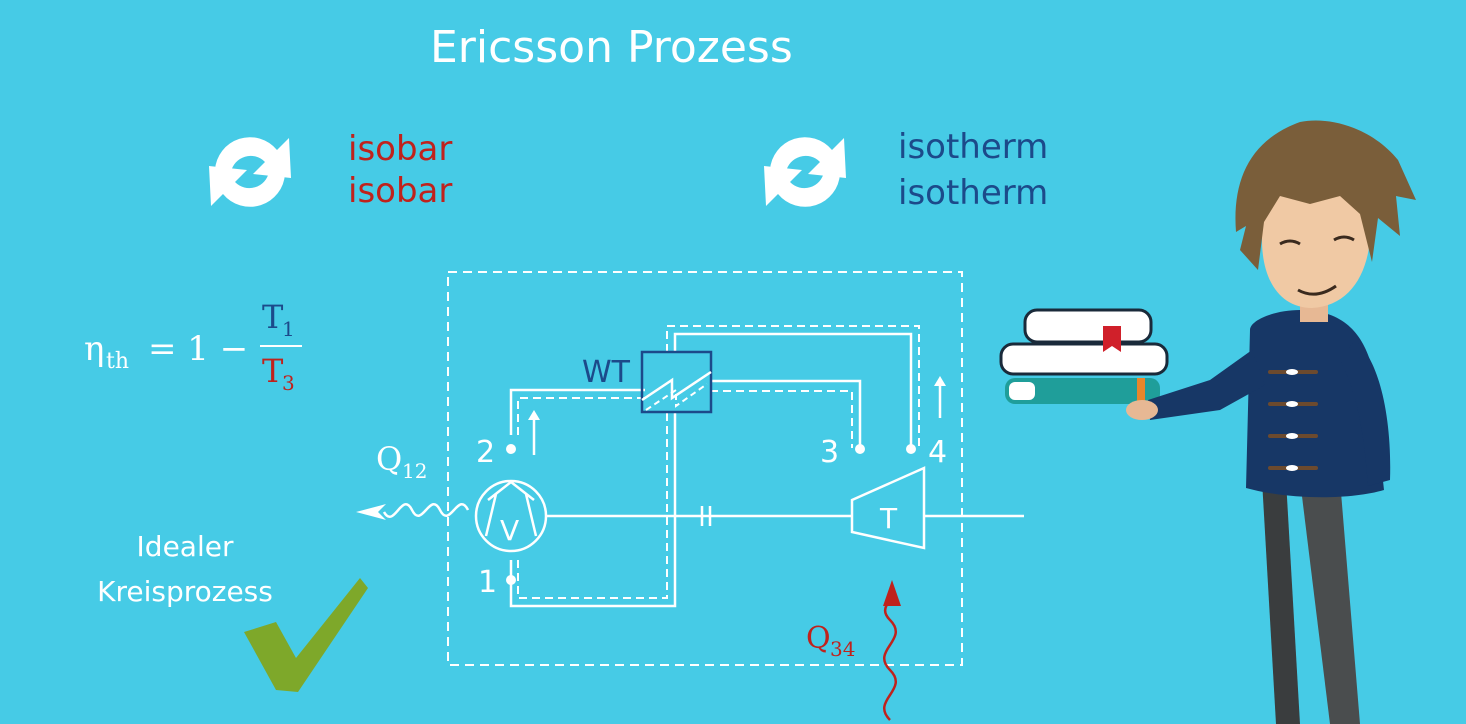 This screenshot has width=1466, height=724. What do you see at coordinates (888, 518) in the screenshot?
I see `turbine-label: T` at bounding box center [888, 518].